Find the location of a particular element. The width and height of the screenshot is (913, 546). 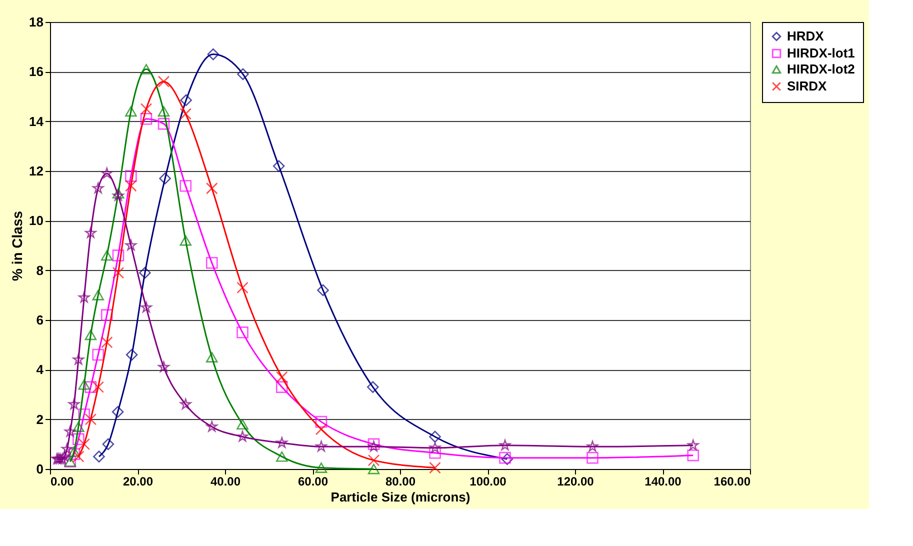

y-tick-label: 16 is located at coordinates (36, 72).